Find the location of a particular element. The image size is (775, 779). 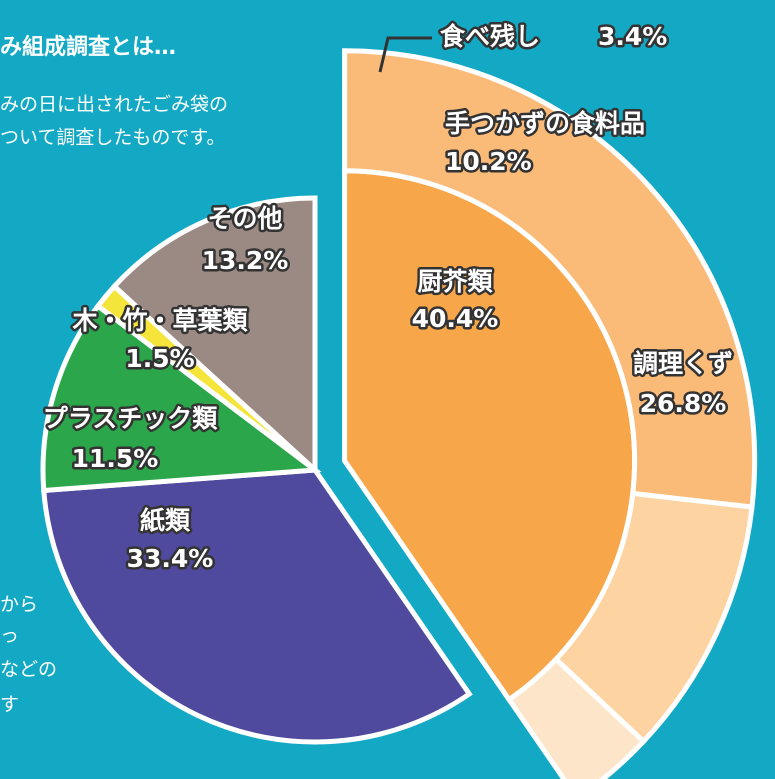

slice-label: 木・竹・草葉類 is located at coordinates (159, 320).